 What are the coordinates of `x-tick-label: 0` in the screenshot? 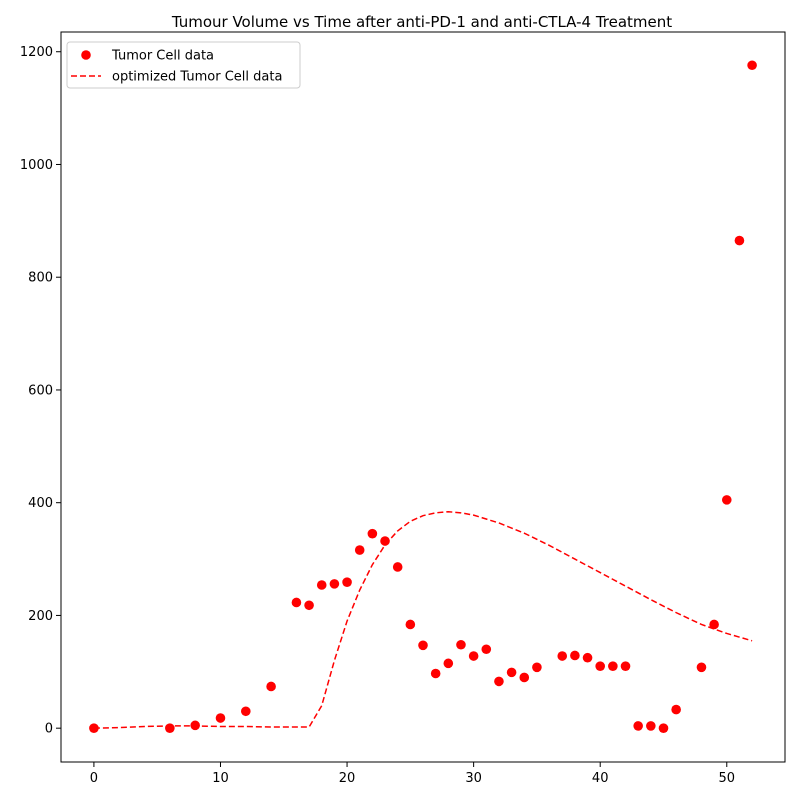 It's located at (94, 778).